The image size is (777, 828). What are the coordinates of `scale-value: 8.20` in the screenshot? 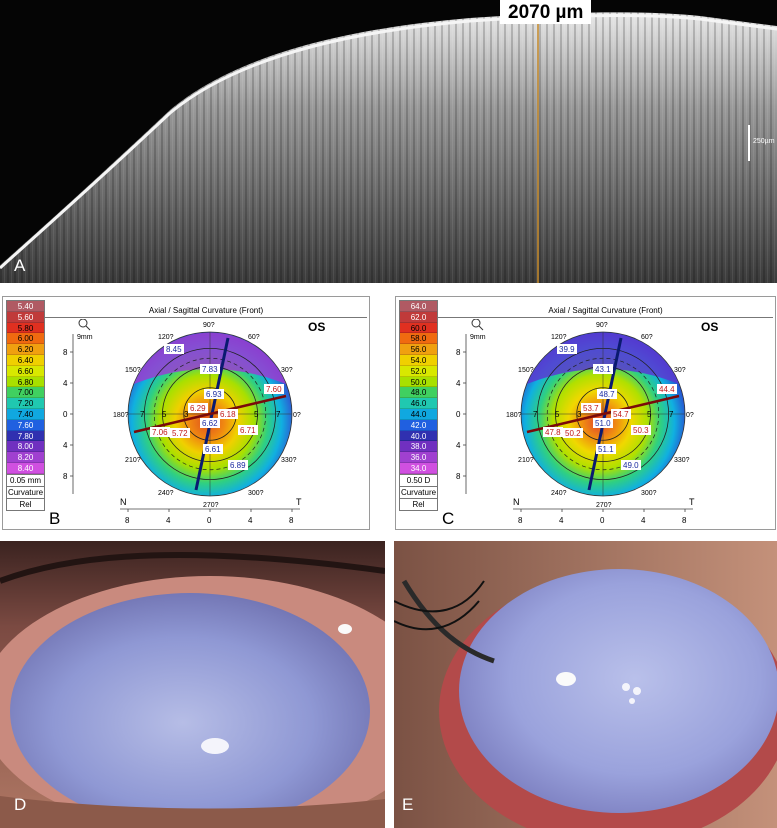 It's located at (25, 457).